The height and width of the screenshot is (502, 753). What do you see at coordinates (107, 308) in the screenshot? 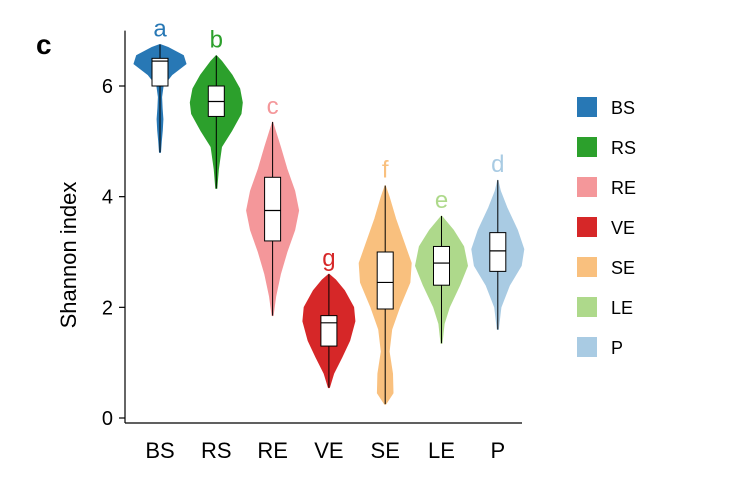
I see `y-tick-label: 2` at bounding box center [107, 308].